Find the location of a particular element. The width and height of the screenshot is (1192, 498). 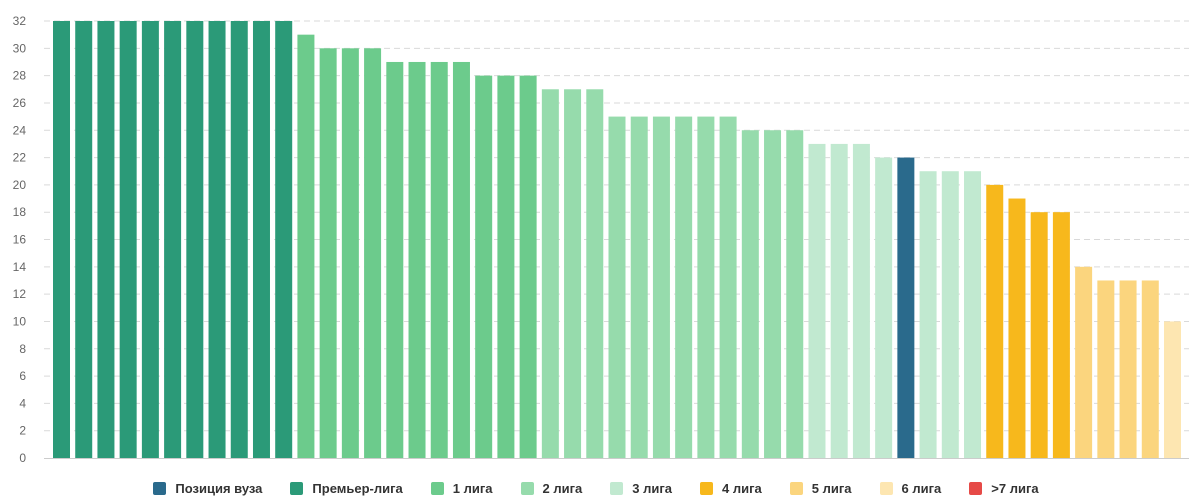

legend-item-l3: 3 лига is located at coordinates (641, 488).